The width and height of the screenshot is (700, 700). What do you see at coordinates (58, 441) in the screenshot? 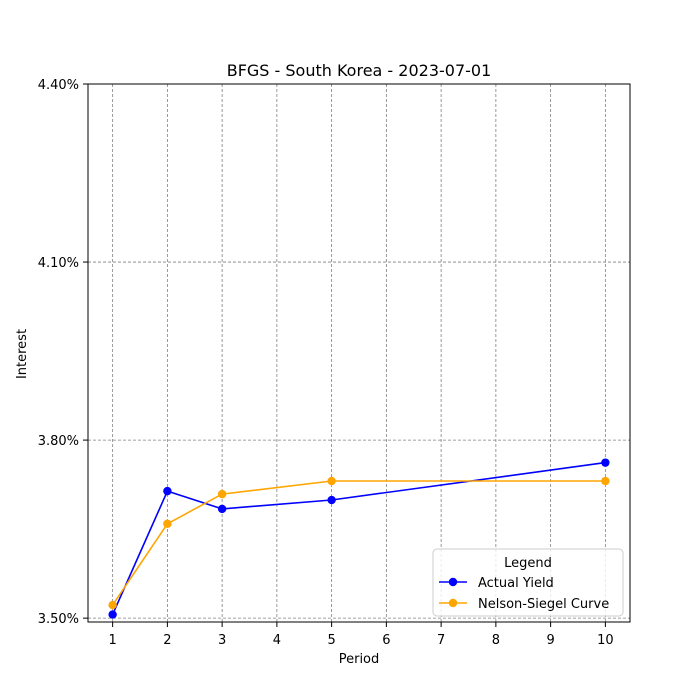
I see `y-tick-label: 3.80%` at bounding box center [58, 441].